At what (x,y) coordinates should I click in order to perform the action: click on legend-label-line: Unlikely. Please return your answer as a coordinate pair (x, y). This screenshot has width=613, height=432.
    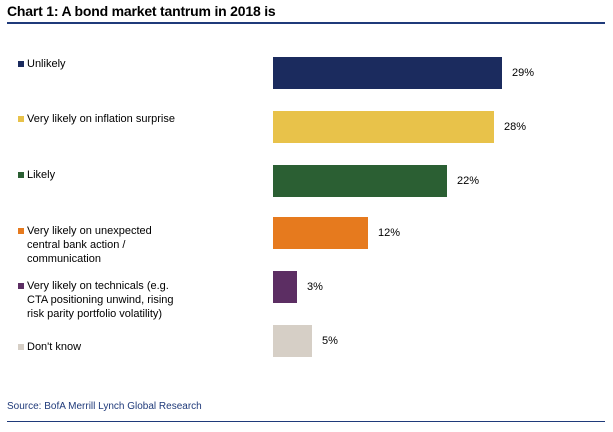
    Looking at the image, I should click on (46, 64).